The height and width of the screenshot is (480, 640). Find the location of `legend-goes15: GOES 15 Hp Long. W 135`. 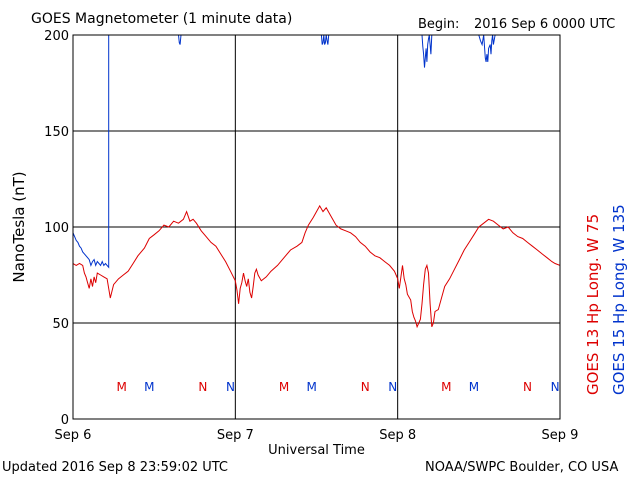

legend-goes15: GOES 15 Hp Long. W 135 is located at coordinates (619, 299).